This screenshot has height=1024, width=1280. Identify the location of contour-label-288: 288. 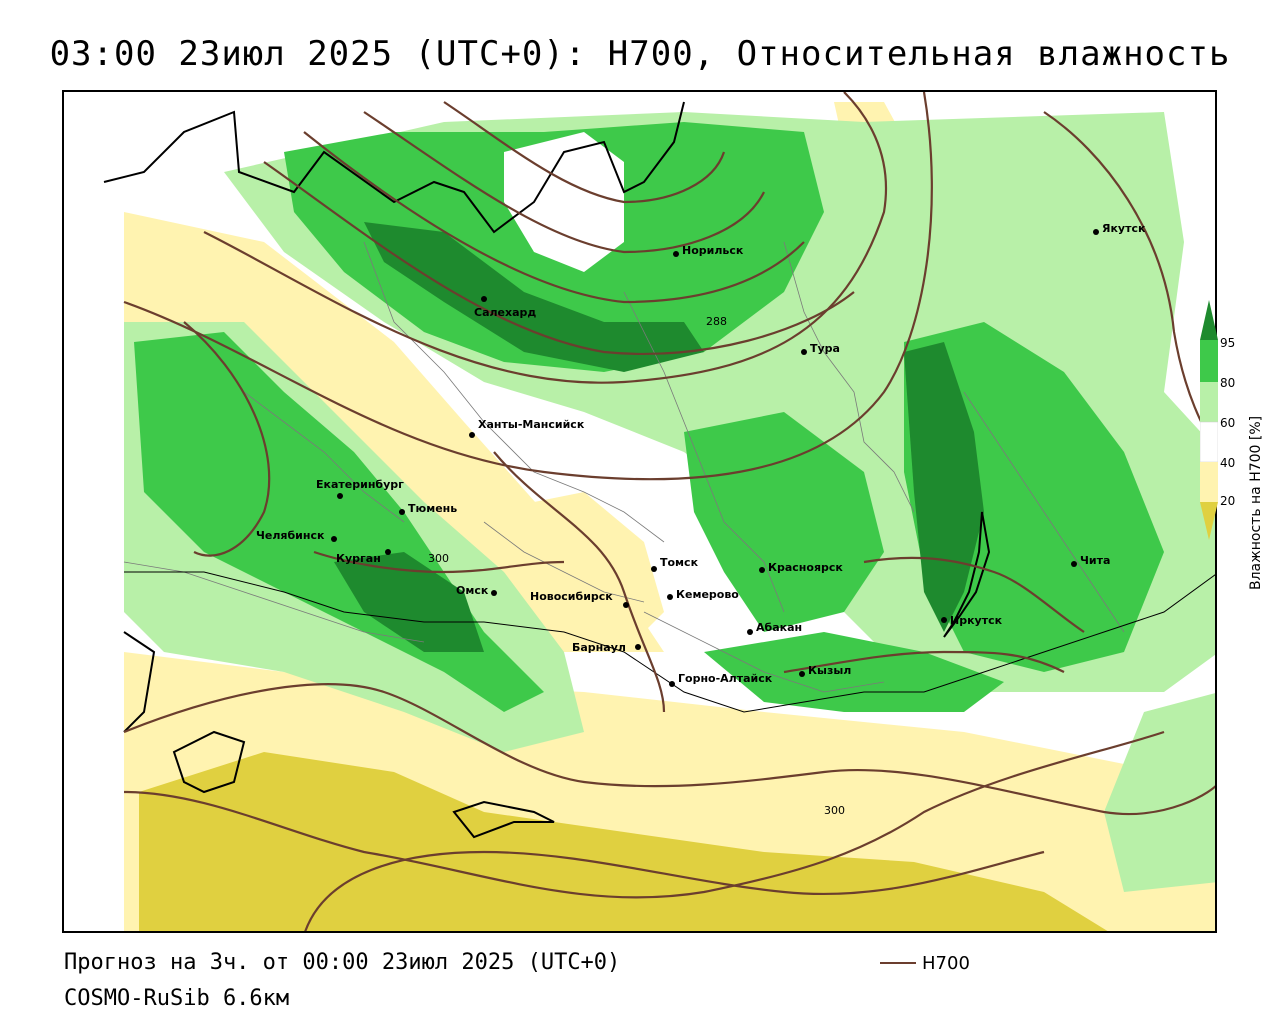
(716, 321).